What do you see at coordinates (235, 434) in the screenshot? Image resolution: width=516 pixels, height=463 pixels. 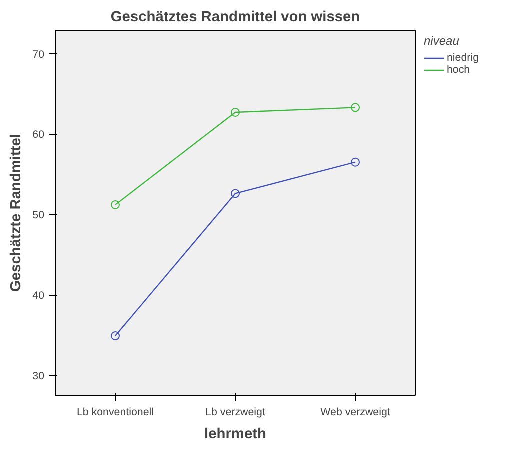 I see `x-axis-title: lehrmeth` at bounding box center [235, 434].